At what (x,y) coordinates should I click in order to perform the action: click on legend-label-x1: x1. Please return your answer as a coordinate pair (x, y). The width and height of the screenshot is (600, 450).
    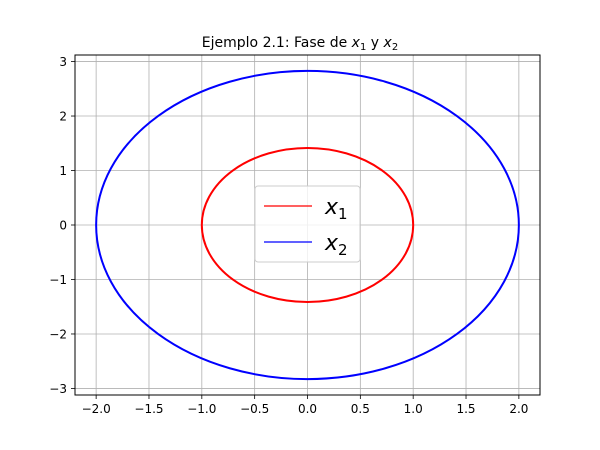
    Looking at the image, I should click on (336, 209).